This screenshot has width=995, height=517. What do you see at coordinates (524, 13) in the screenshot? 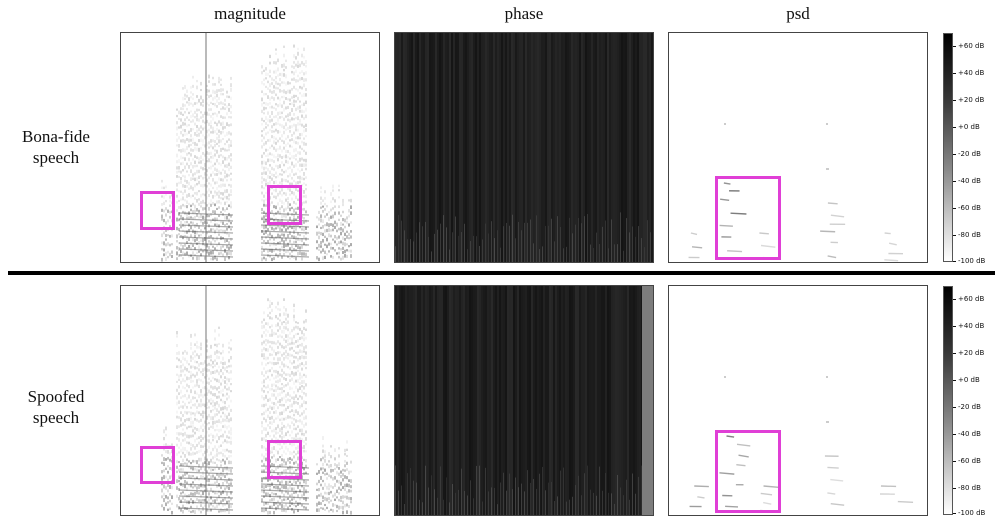
I see `column-title-phase: phase` at bounding box center [524, 13].